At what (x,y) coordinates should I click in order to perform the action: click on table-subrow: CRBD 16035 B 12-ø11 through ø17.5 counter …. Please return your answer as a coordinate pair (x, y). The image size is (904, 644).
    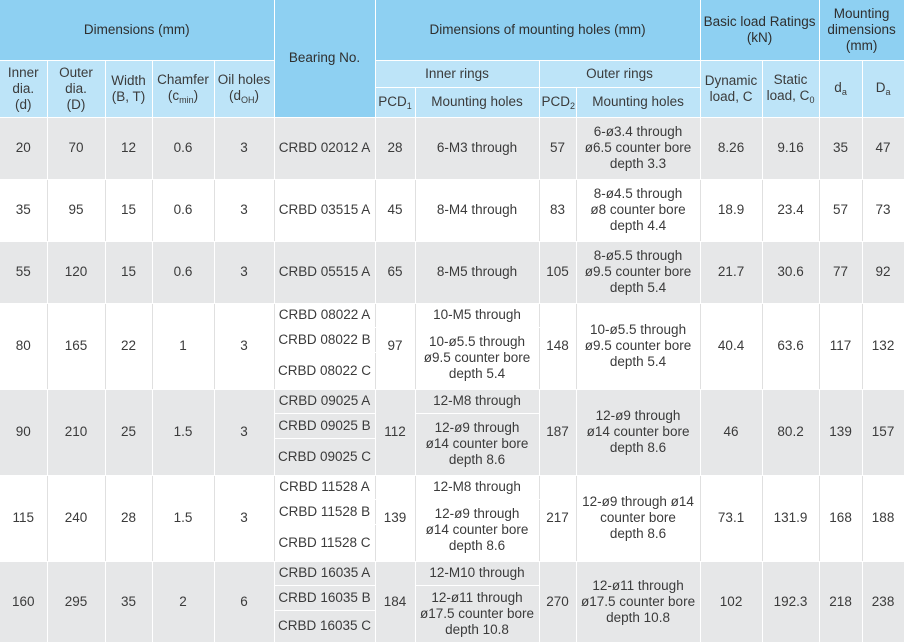
    Looking at the image, I should click on (452, 614).